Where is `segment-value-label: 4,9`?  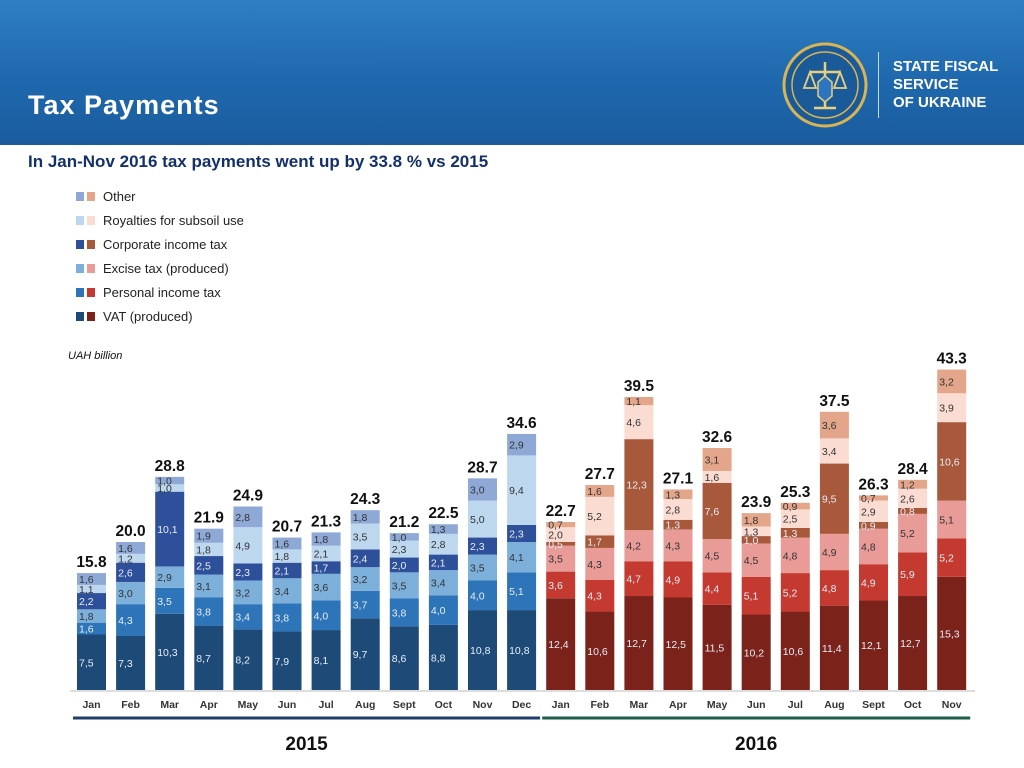 segment-value-label: 4,9 is located at coordinates (829, 553).